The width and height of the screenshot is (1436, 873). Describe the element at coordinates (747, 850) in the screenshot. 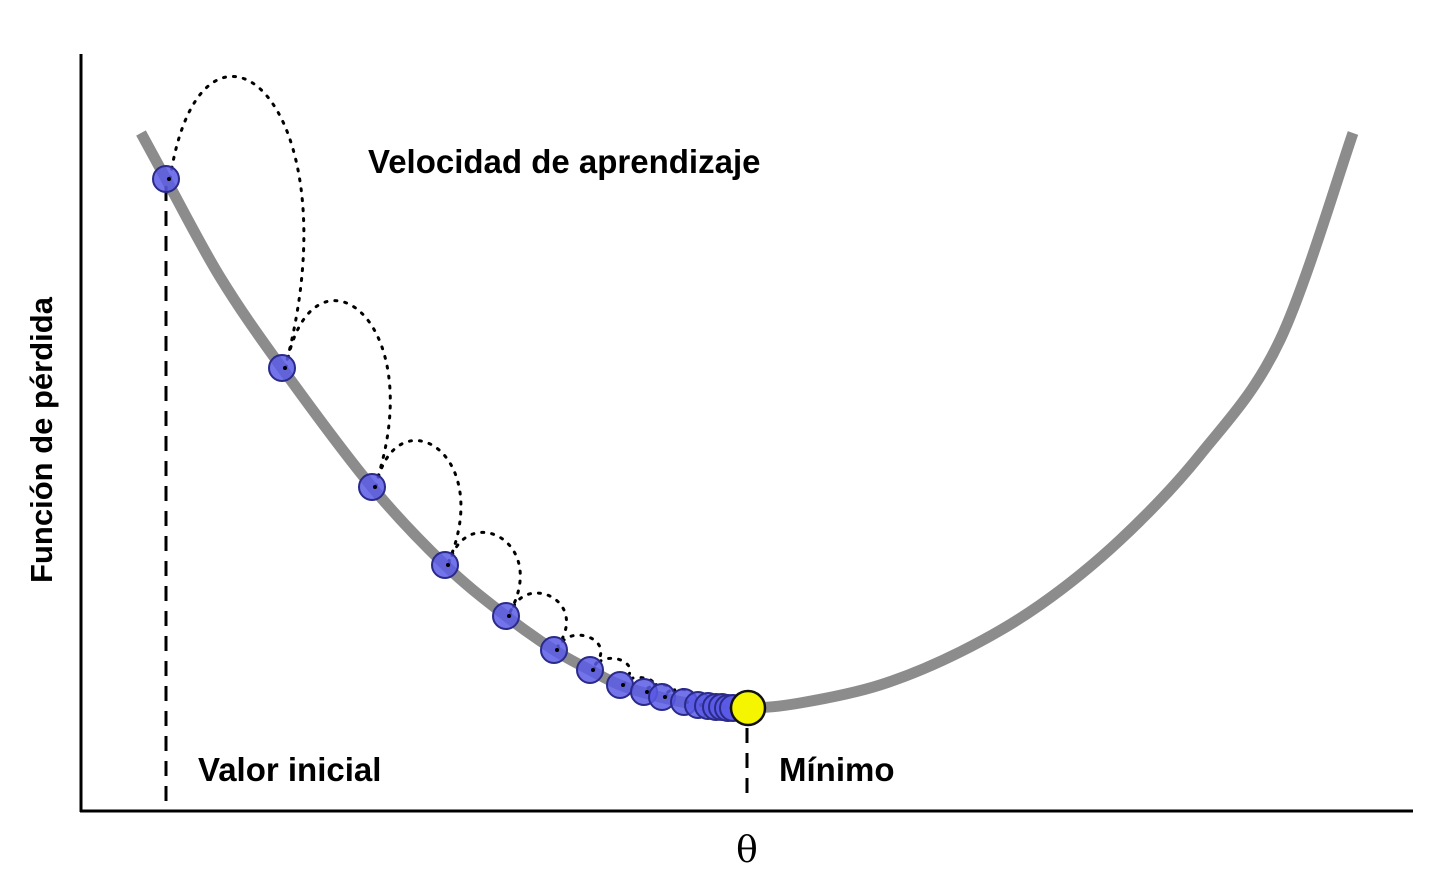

I see `x-axis-label: θ` at that location.